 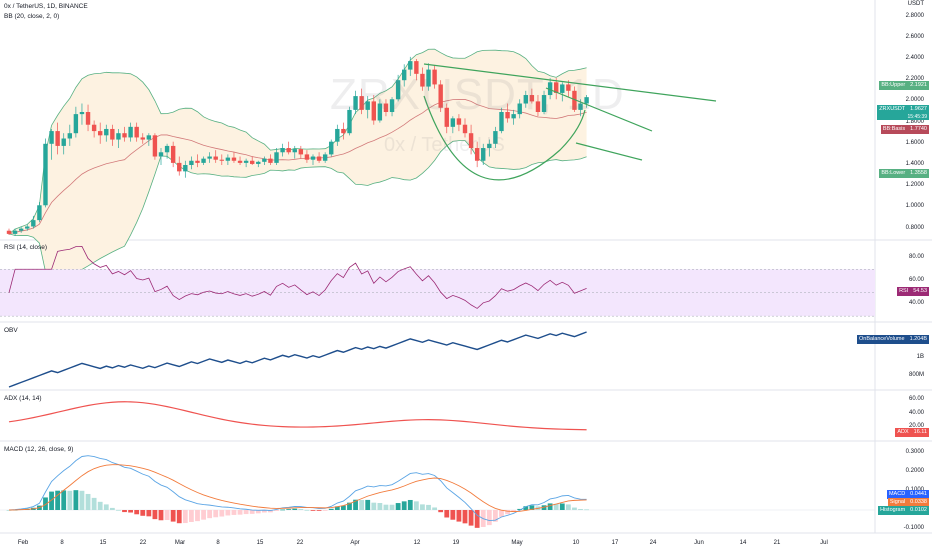 What do you see at coordinates (32, 16) in the screenshot?
I see `bb-indicator-label: BB (20, close, 2, 0)` at bounding box center [32, 16].